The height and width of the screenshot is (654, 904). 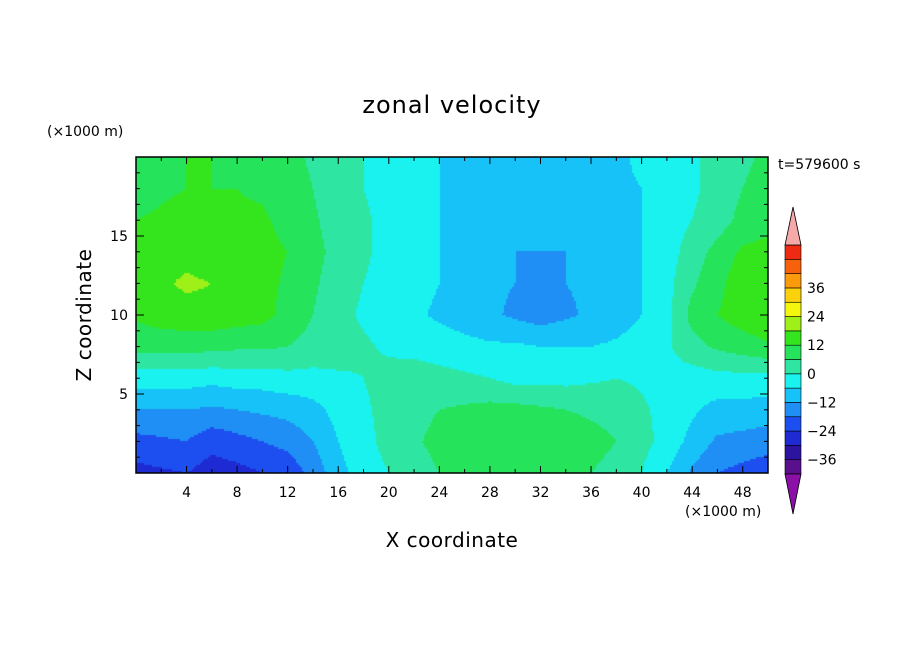 I want to click on y-tick-label: 5, so click(x=123, y=395).